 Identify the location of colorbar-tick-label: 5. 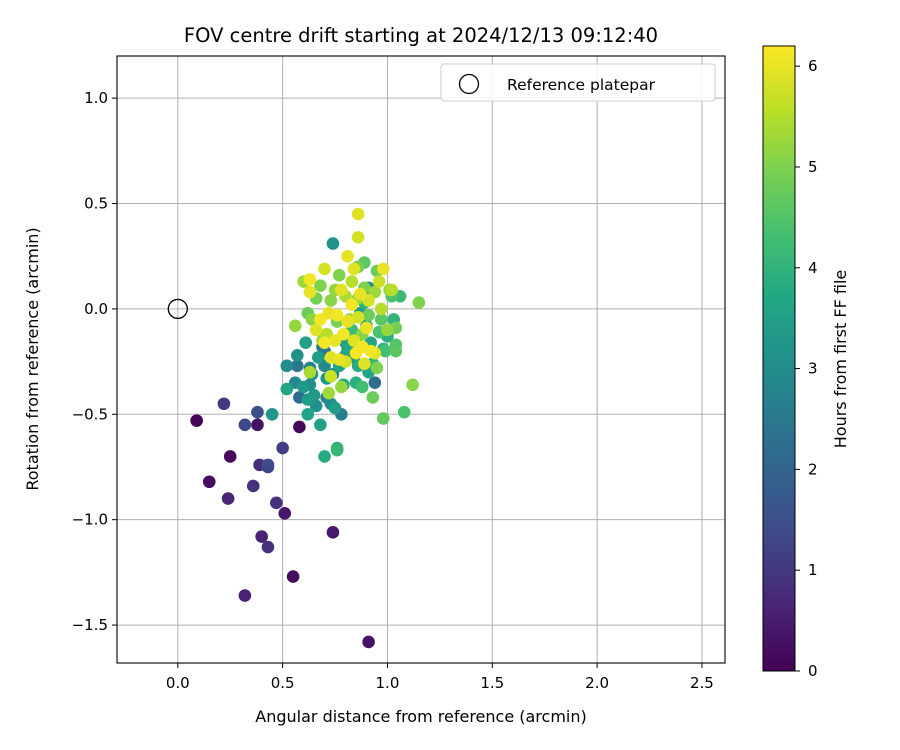
(813, 167).